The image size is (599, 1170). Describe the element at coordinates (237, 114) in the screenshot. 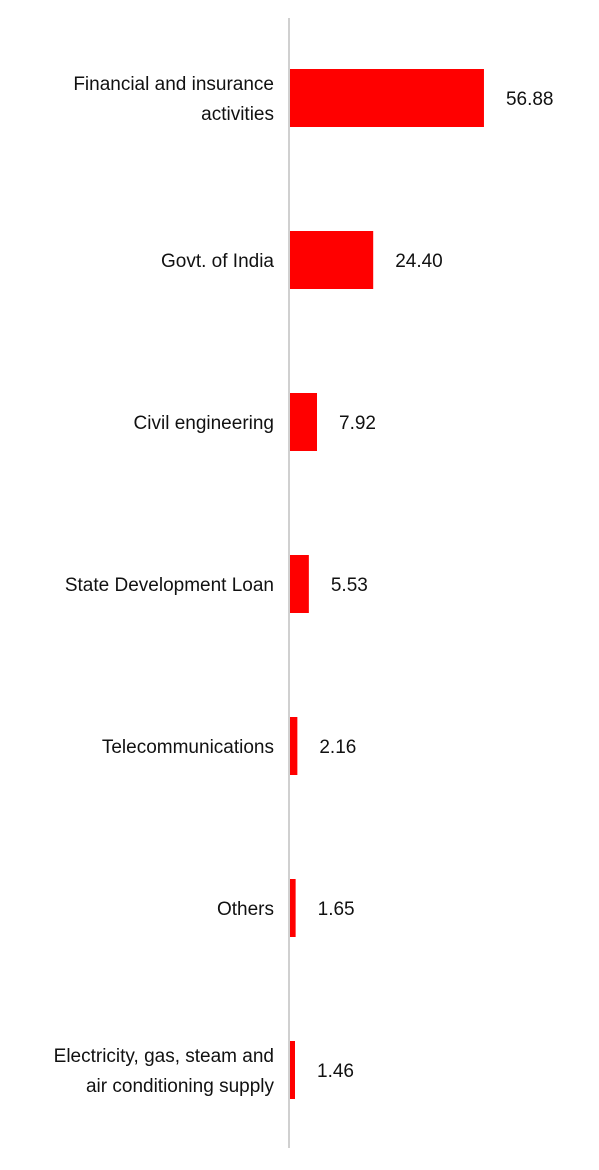

I see `category-label-line: activities` at that location.